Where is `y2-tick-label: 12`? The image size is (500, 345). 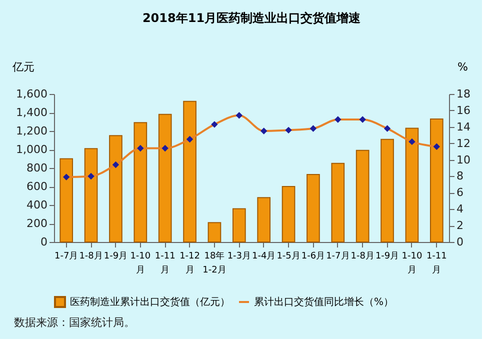 y2-tick-label: 12 is located at coordinates (463, 143).